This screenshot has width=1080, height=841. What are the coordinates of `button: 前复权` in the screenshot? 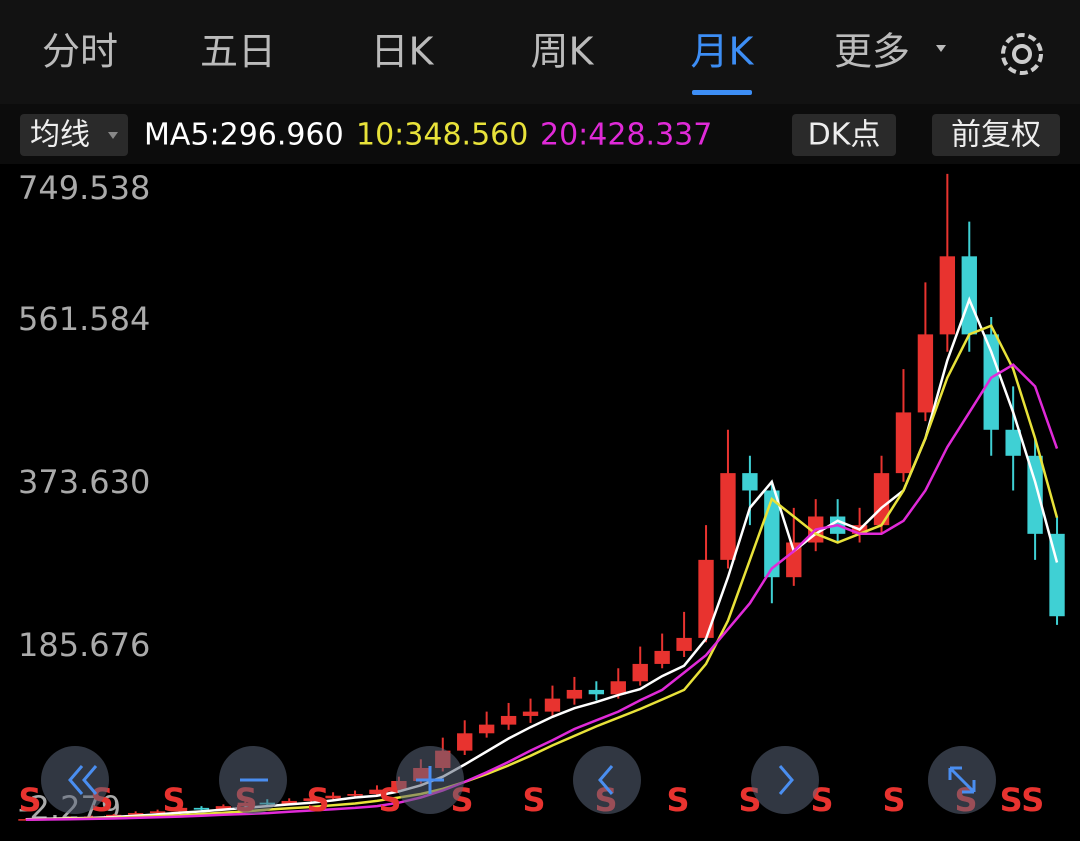 It's located at (996, 135).